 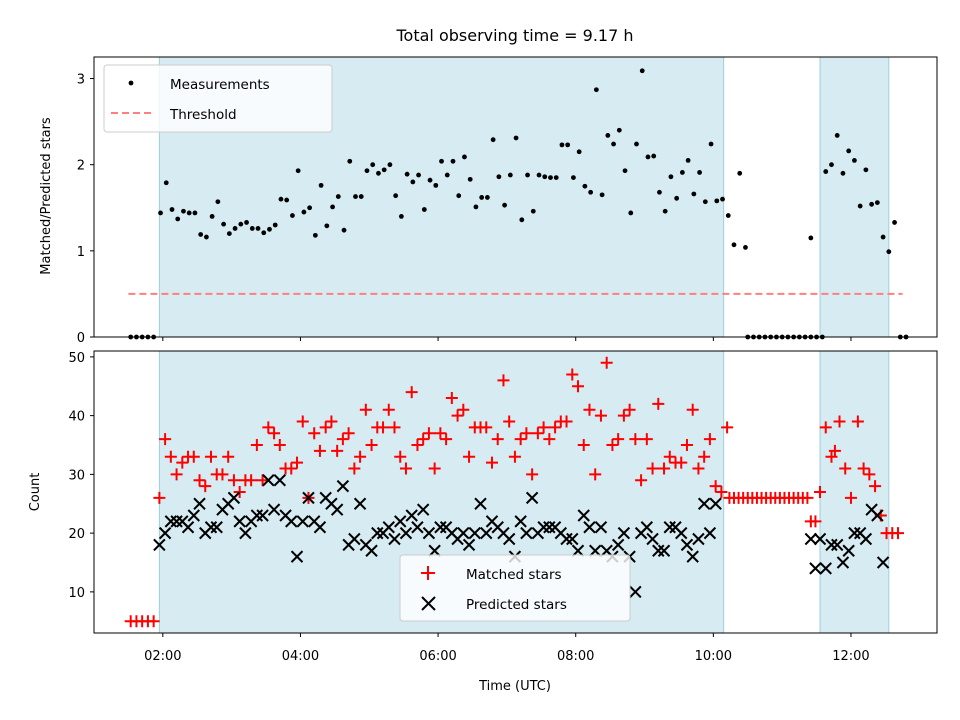 What do you see at coordinates (437, 656) in the screenshot?
I see `x-tick-label: 06:00` at bounding box center [437, 656].